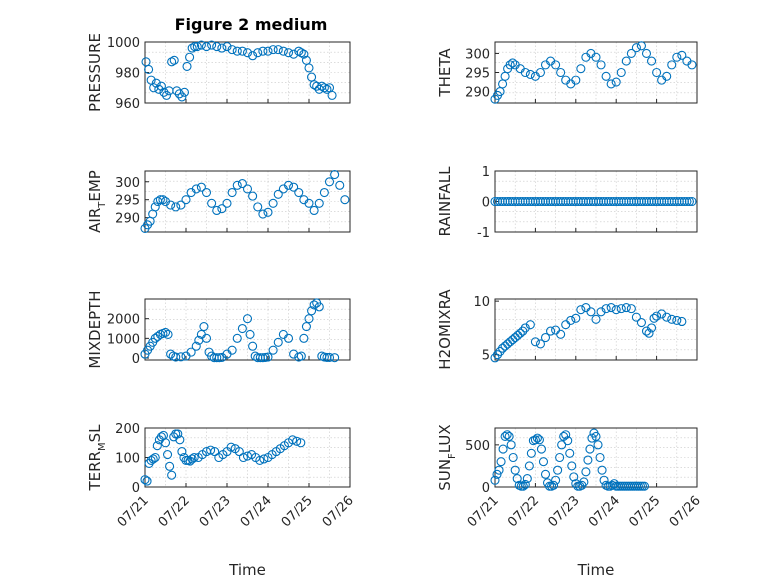 The height and width of the screenshot is (583, 778). Describe the element at coordinates (251, 24) in the screenshot. I see `figure-title: Figure 2 medium` at that location.